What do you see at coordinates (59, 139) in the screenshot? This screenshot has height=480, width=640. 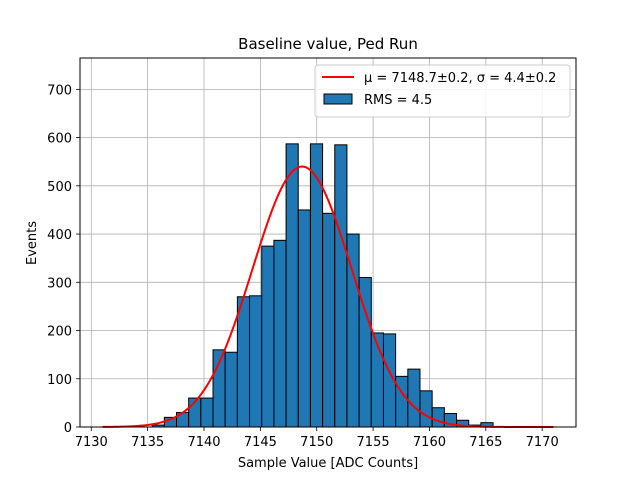 I see `y-tick-label: 600` at bounding box center [59, 139].